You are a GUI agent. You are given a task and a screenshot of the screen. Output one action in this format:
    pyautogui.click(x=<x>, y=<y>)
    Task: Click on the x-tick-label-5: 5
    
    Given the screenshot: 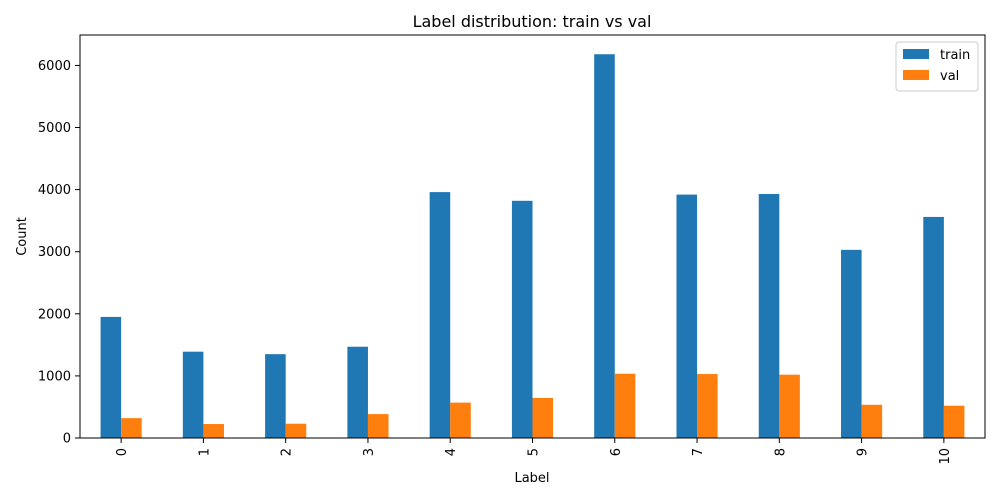 What is the action you would take?
    pyautogui.click(x=534, y=452)
    